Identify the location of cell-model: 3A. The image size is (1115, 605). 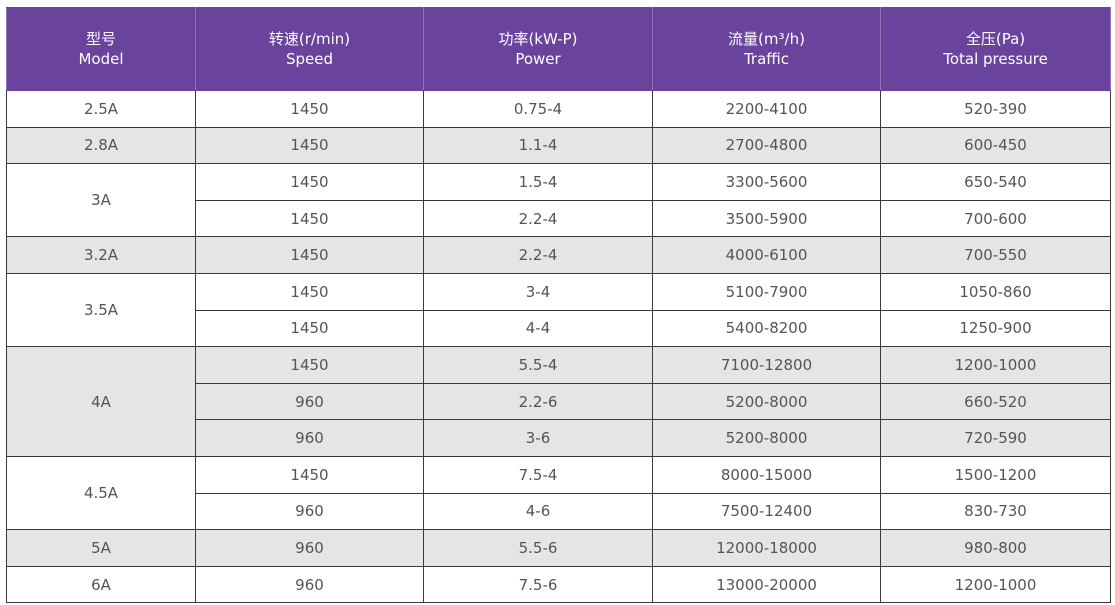
(101, 200).